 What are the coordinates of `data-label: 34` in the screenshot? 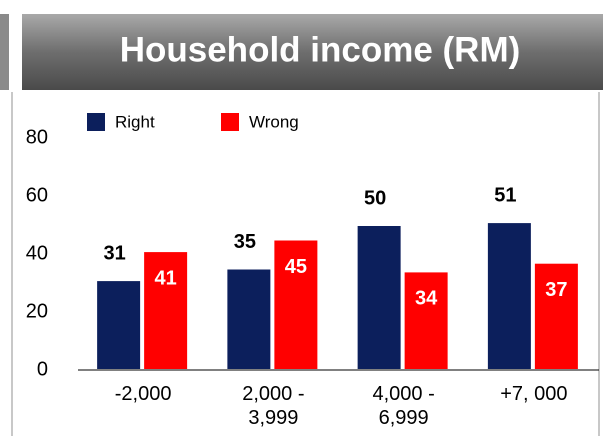 It's located at (426, 299).